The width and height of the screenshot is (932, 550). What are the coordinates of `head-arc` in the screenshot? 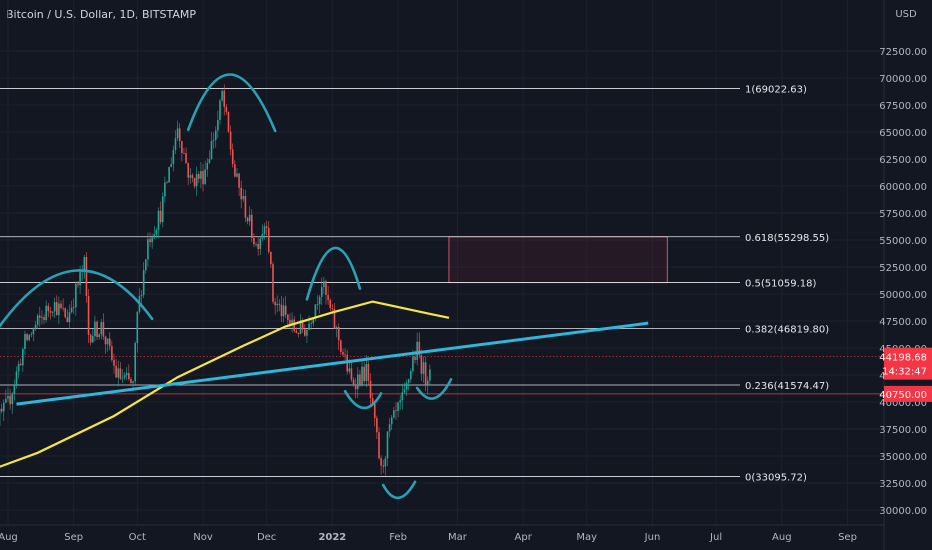 It's located at (231, 103).